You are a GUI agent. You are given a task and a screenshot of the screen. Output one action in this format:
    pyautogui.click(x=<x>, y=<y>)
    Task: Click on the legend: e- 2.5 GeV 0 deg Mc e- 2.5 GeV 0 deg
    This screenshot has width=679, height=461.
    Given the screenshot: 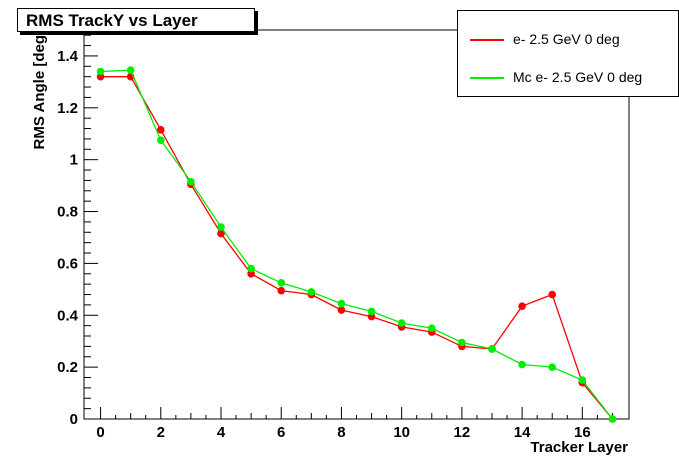 What is the action you would take?
    pyautogui.click(x=568, y=53)
    